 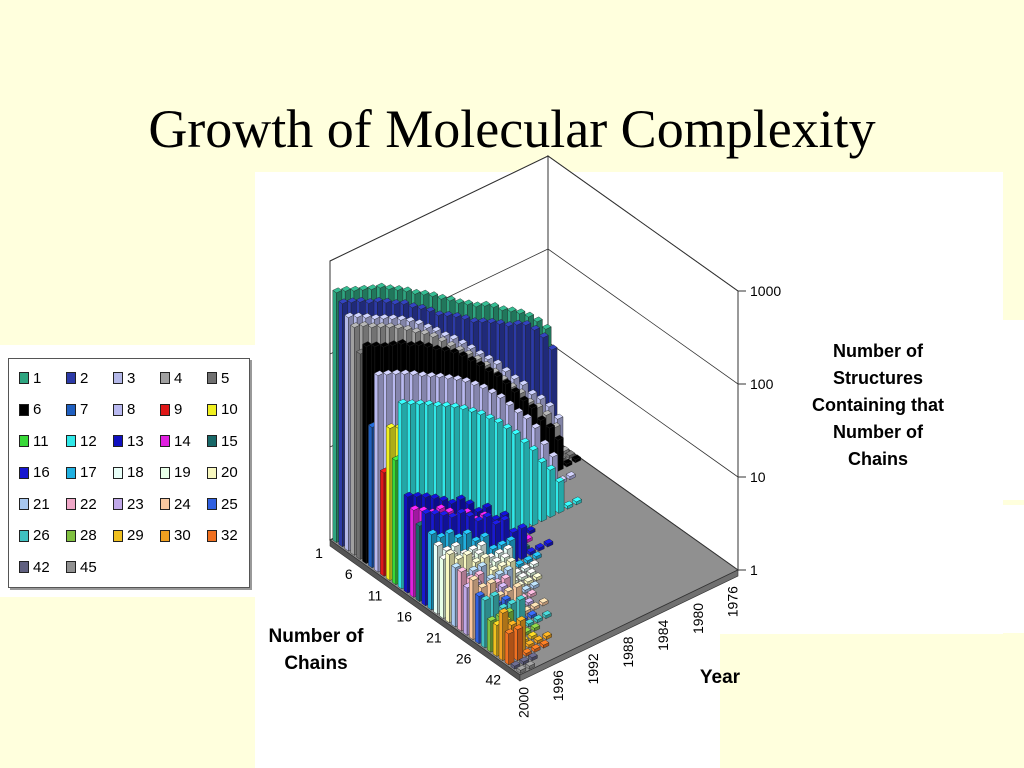 I want to click on bar-chains-24-year-1992, so click(x=543, y=602).